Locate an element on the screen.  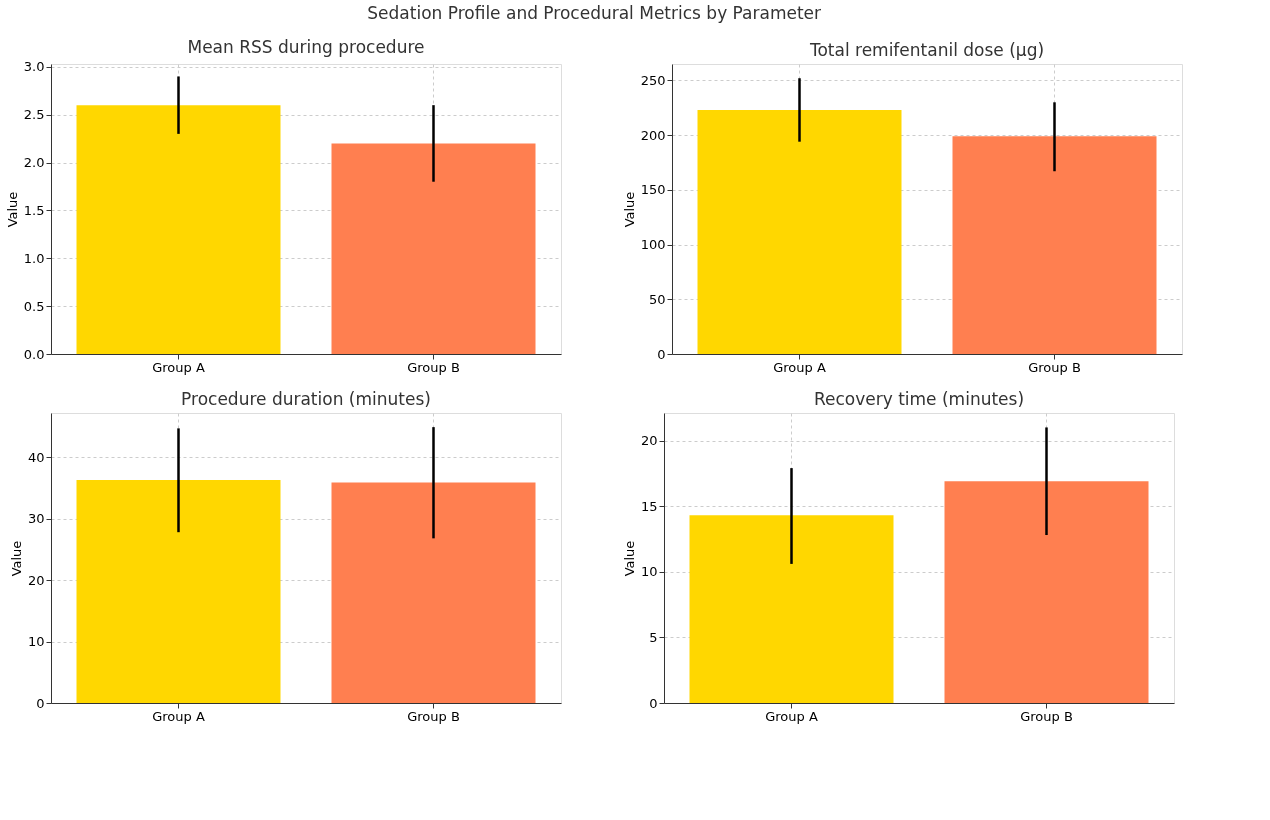
y-tick-label: 15 is located at coordinates (649, 506).